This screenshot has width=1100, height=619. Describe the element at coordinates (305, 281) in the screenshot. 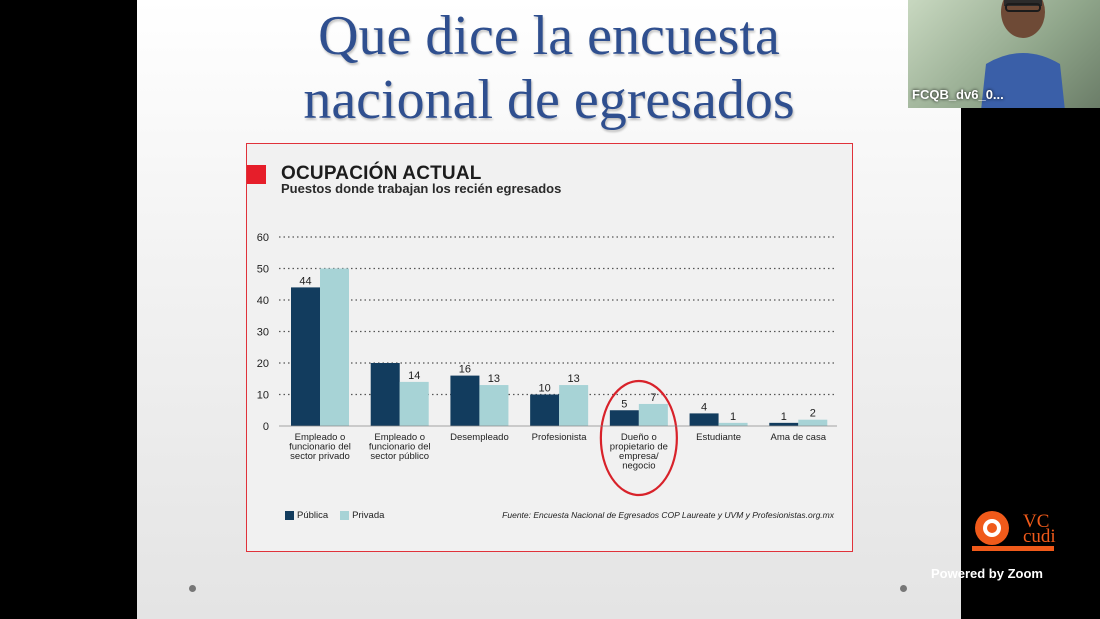

I see `data-label: 44` at that location.